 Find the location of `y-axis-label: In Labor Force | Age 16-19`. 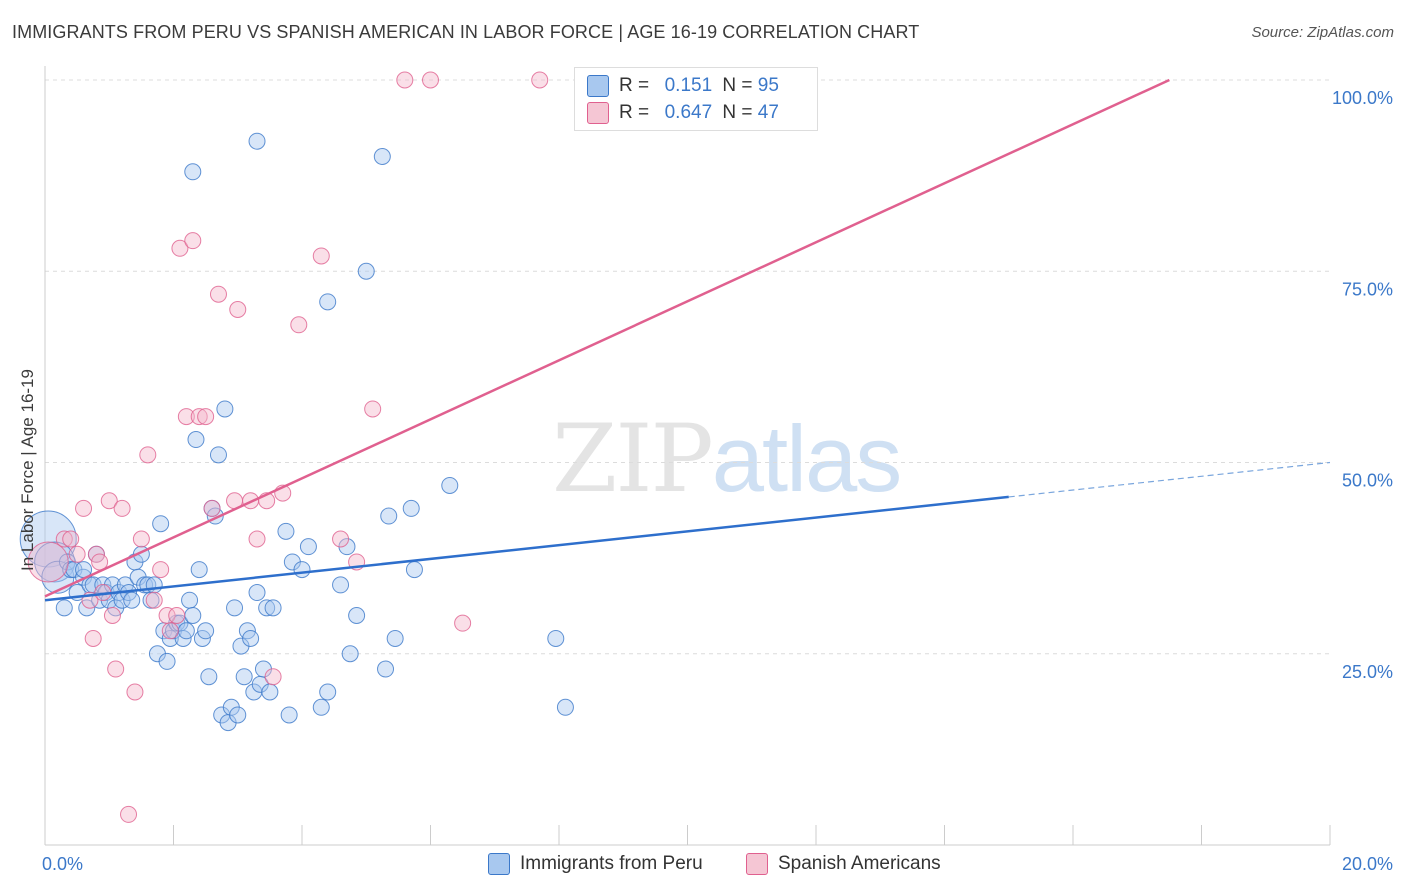

y-axis-label: In Labor Force | Age 16-19 is located at coordinates (27, 470).